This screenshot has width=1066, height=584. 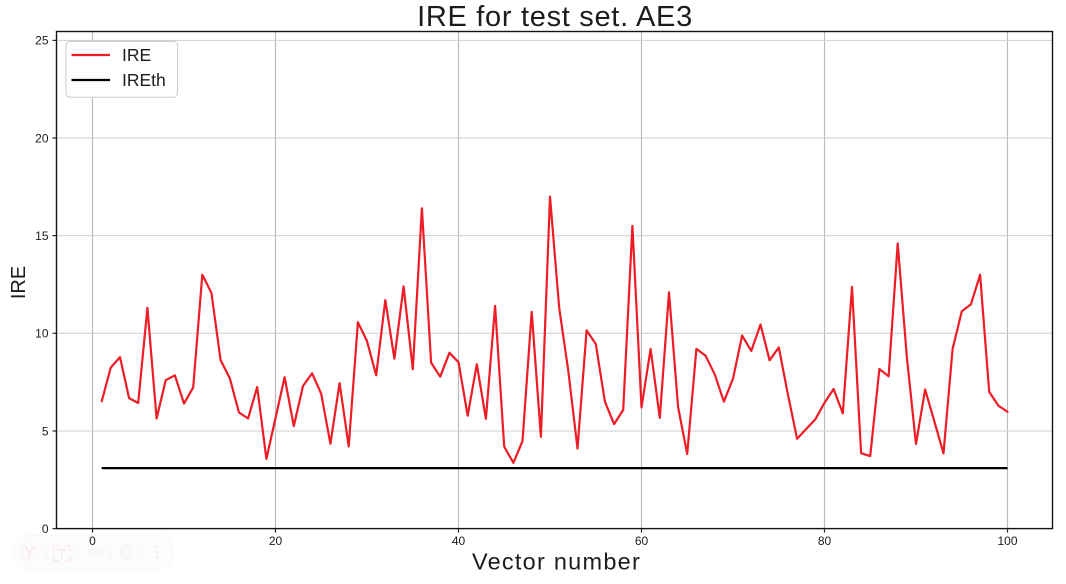 I want to click on svg-text: IRE for test set. AE3, so click(x=555, y=17).